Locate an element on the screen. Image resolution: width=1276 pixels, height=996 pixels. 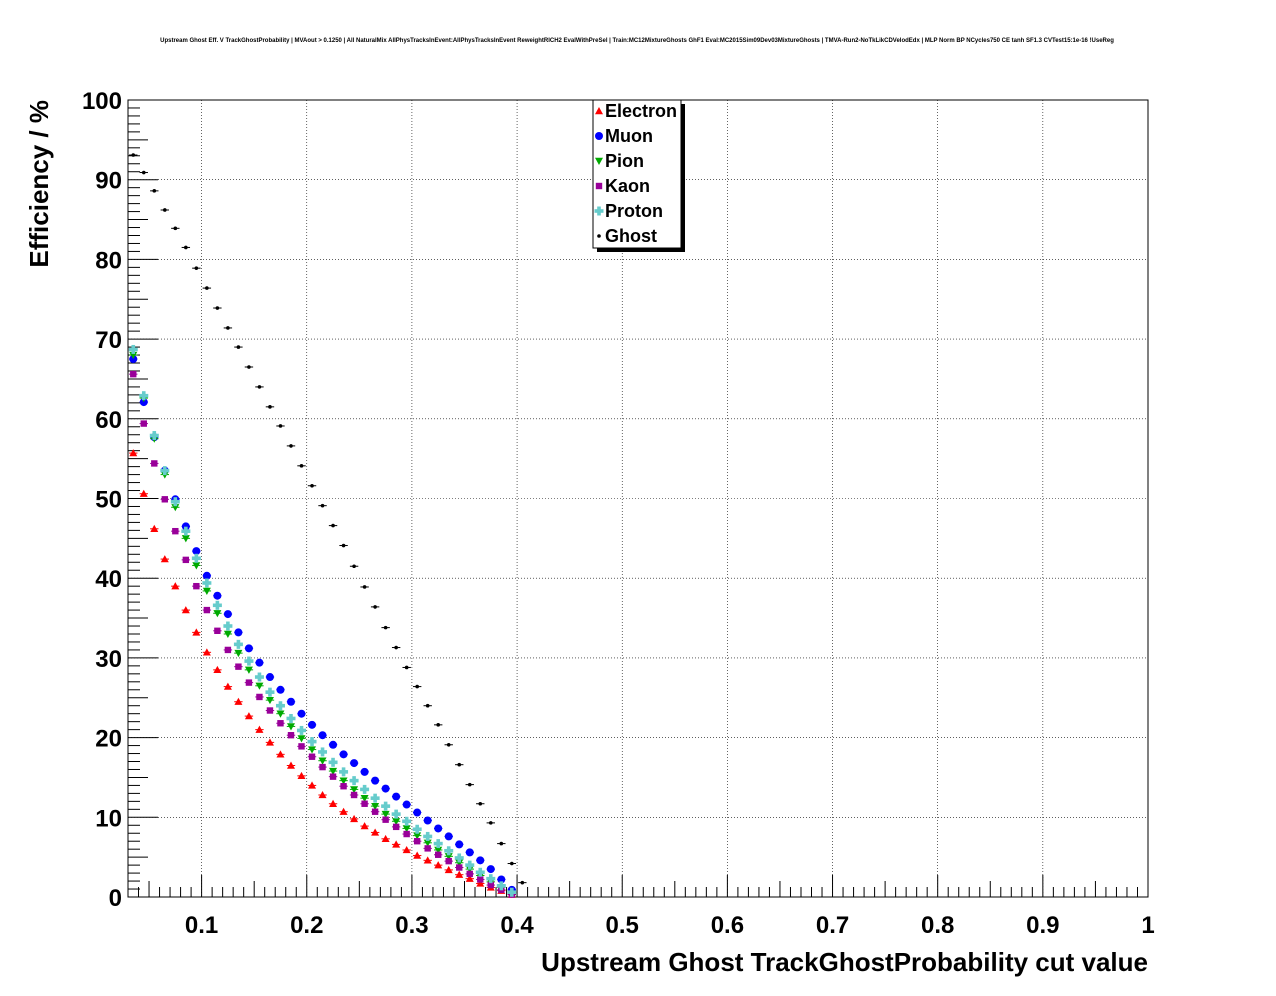
legend-muon-marker is located at coordinates (599, 136).